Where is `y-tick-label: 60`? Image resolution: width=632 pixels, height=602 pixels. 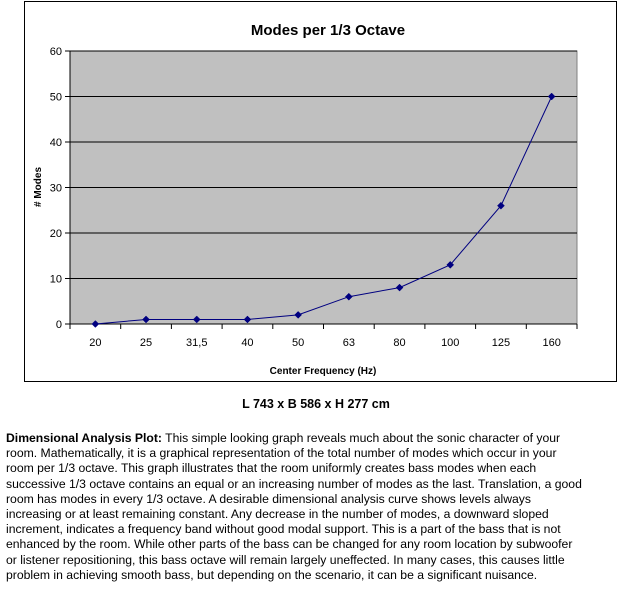 y-tick-label: 60 is located at coordinates (56, 52).